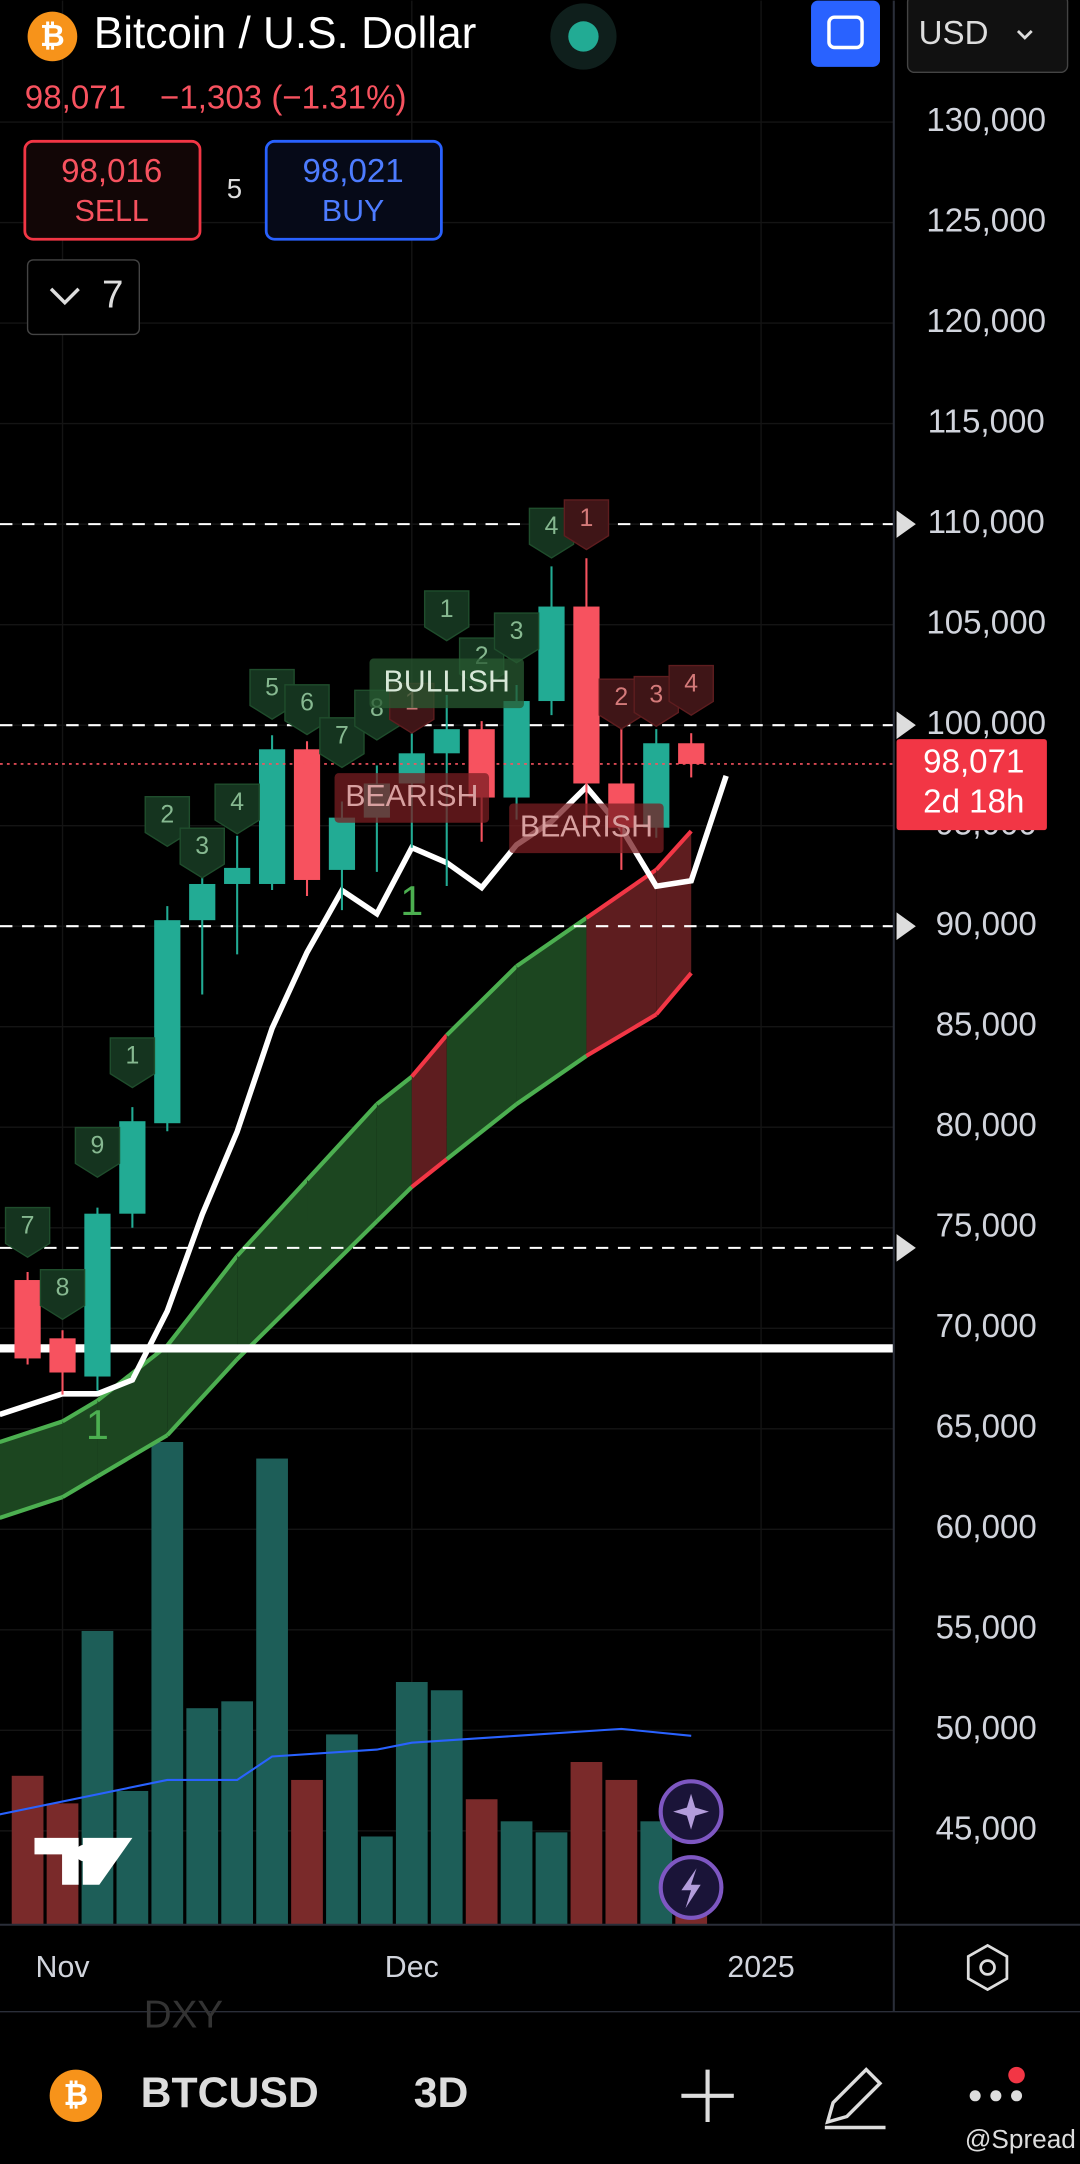 This screenshot has height=2164, width=1080. What do you see at coordinates (691, 1888) in the screenshot?
I see `flash-icon` at bounding box center [691, 1888].